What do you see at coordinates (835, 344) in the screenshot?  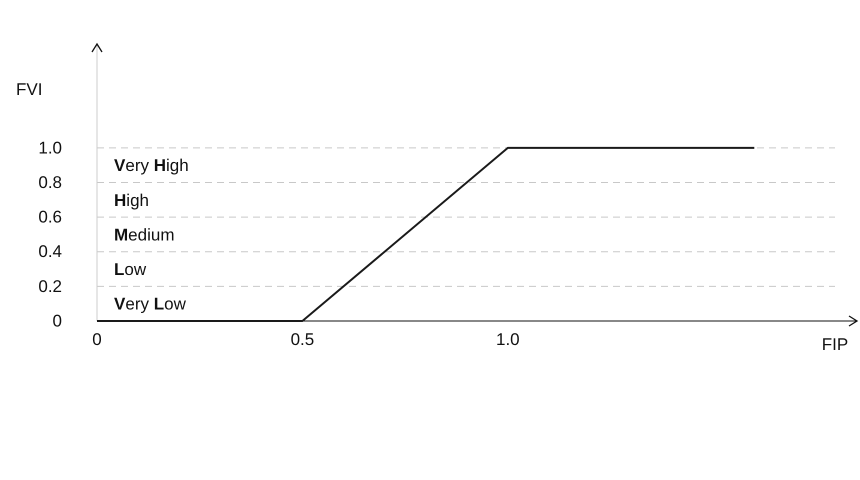 I see `x-axis-title: FIP` at bounding box center [835, 344].